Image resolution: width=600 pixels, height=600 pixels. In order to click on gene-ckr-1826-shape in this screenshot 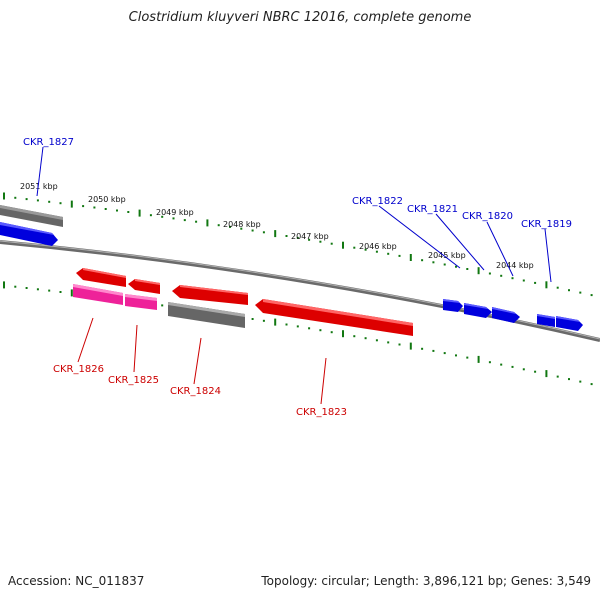, I will do `click(98, 294)`.